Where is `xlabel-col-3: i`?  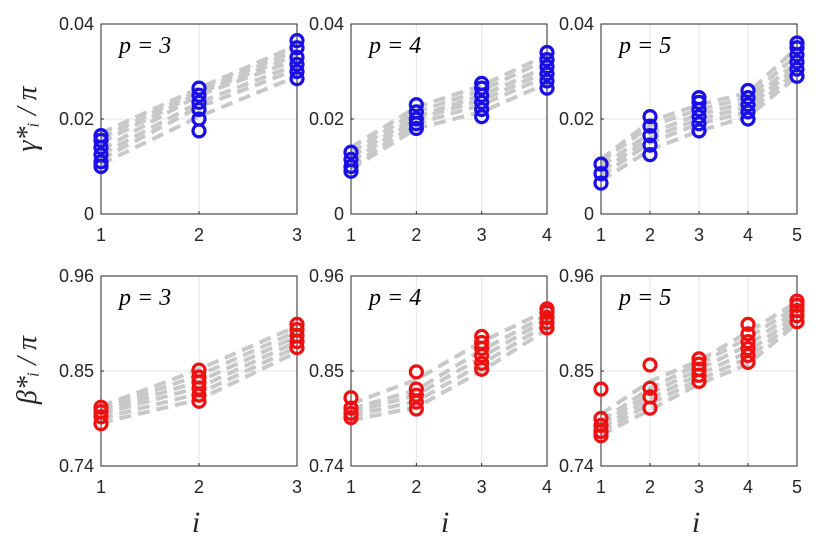 xlabel-col-3: i is located at coordinates (696, 522).